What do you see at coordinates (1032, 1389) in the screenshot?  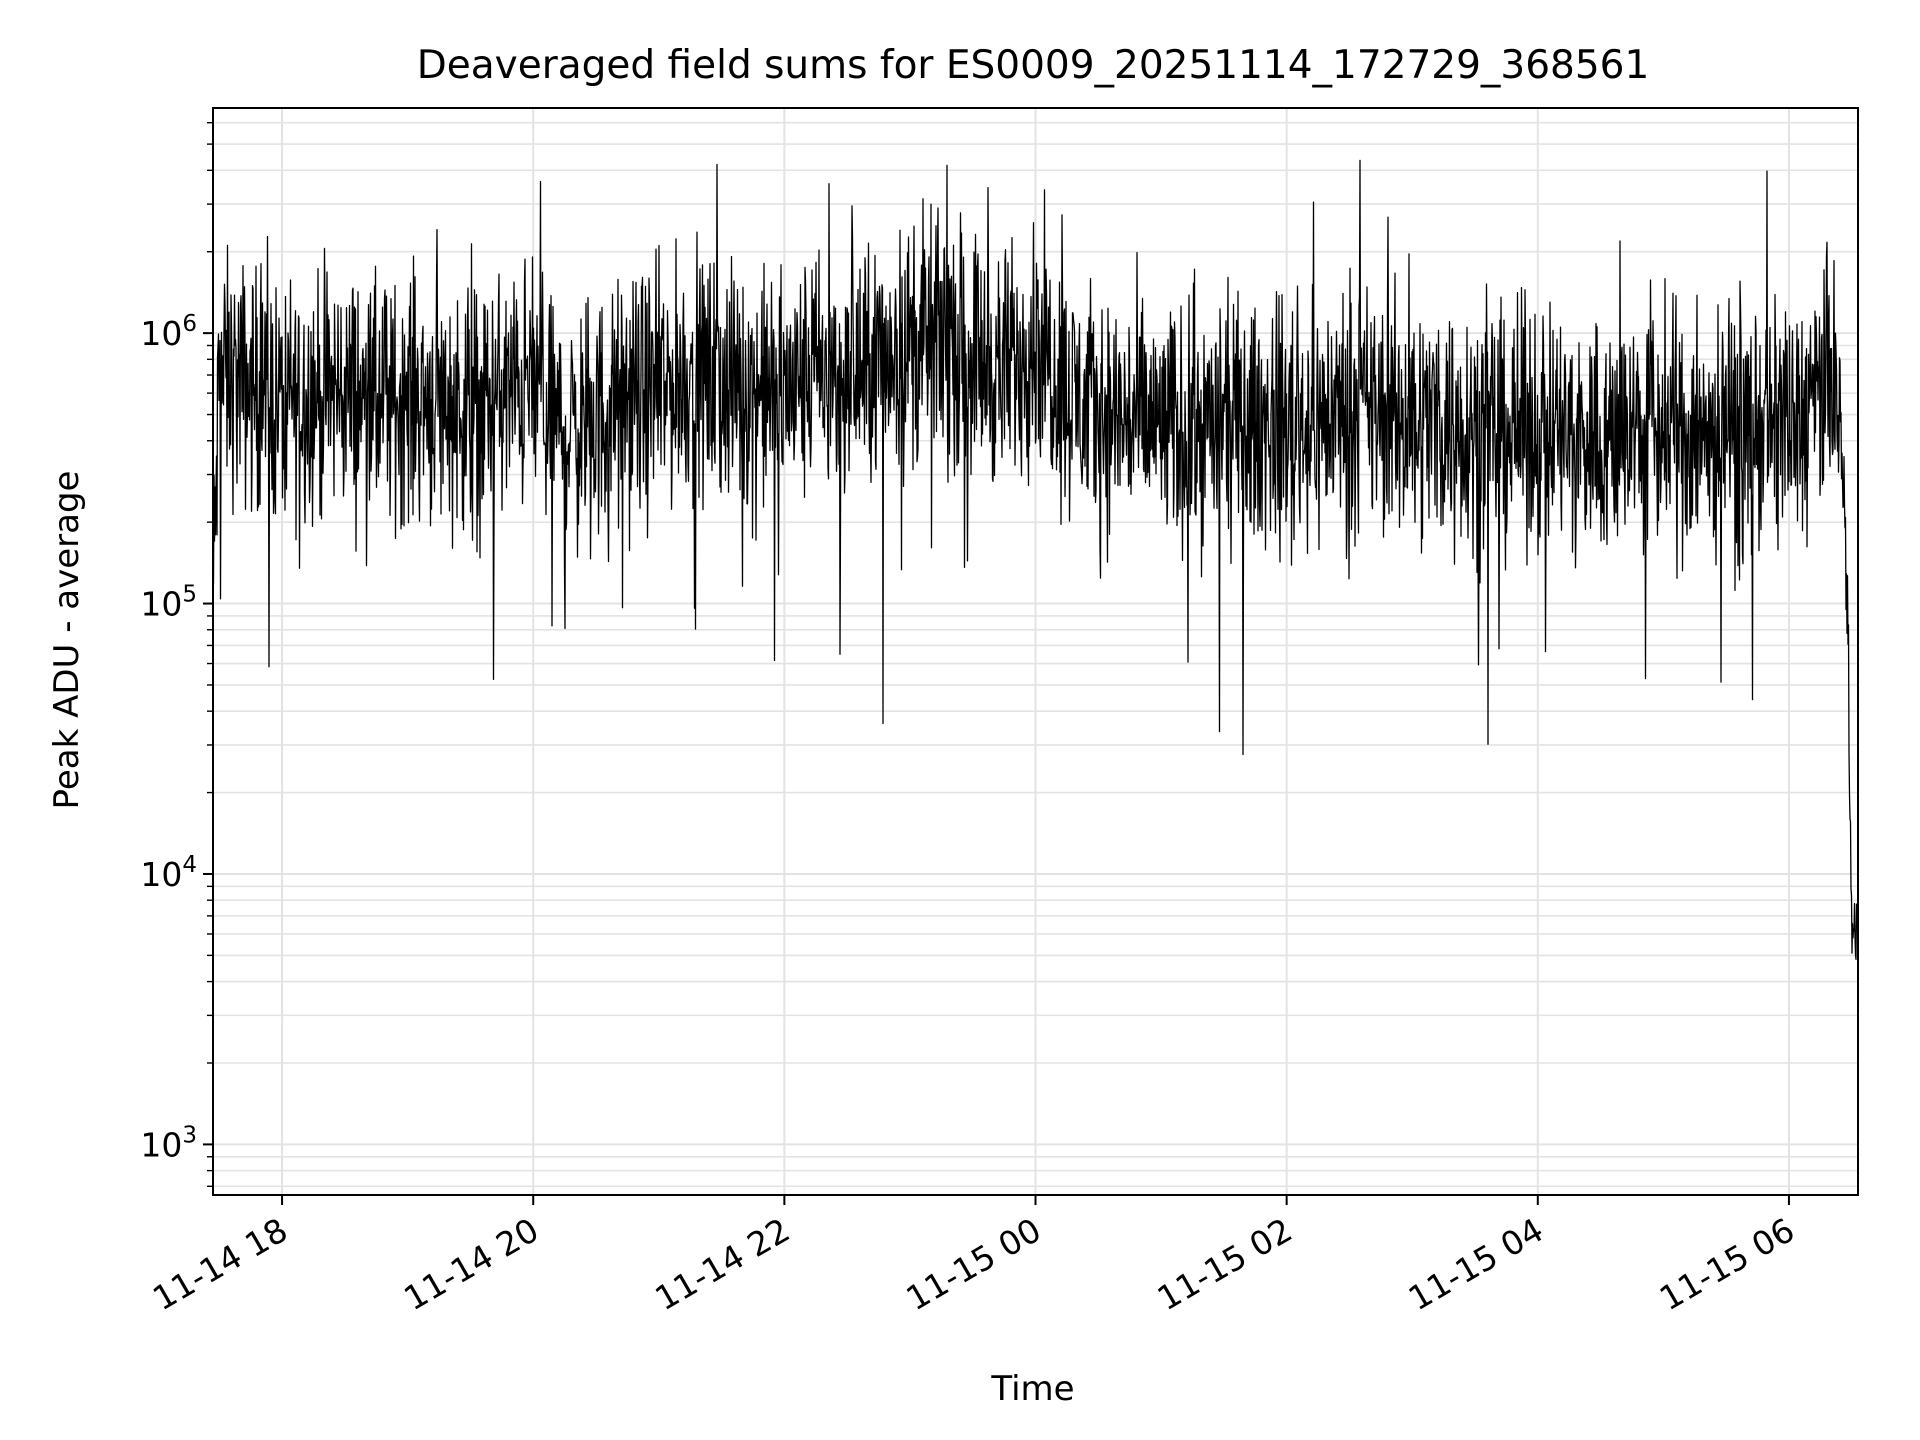 I see `x-axis-label: Time` at bounding box center [1032, 1389].